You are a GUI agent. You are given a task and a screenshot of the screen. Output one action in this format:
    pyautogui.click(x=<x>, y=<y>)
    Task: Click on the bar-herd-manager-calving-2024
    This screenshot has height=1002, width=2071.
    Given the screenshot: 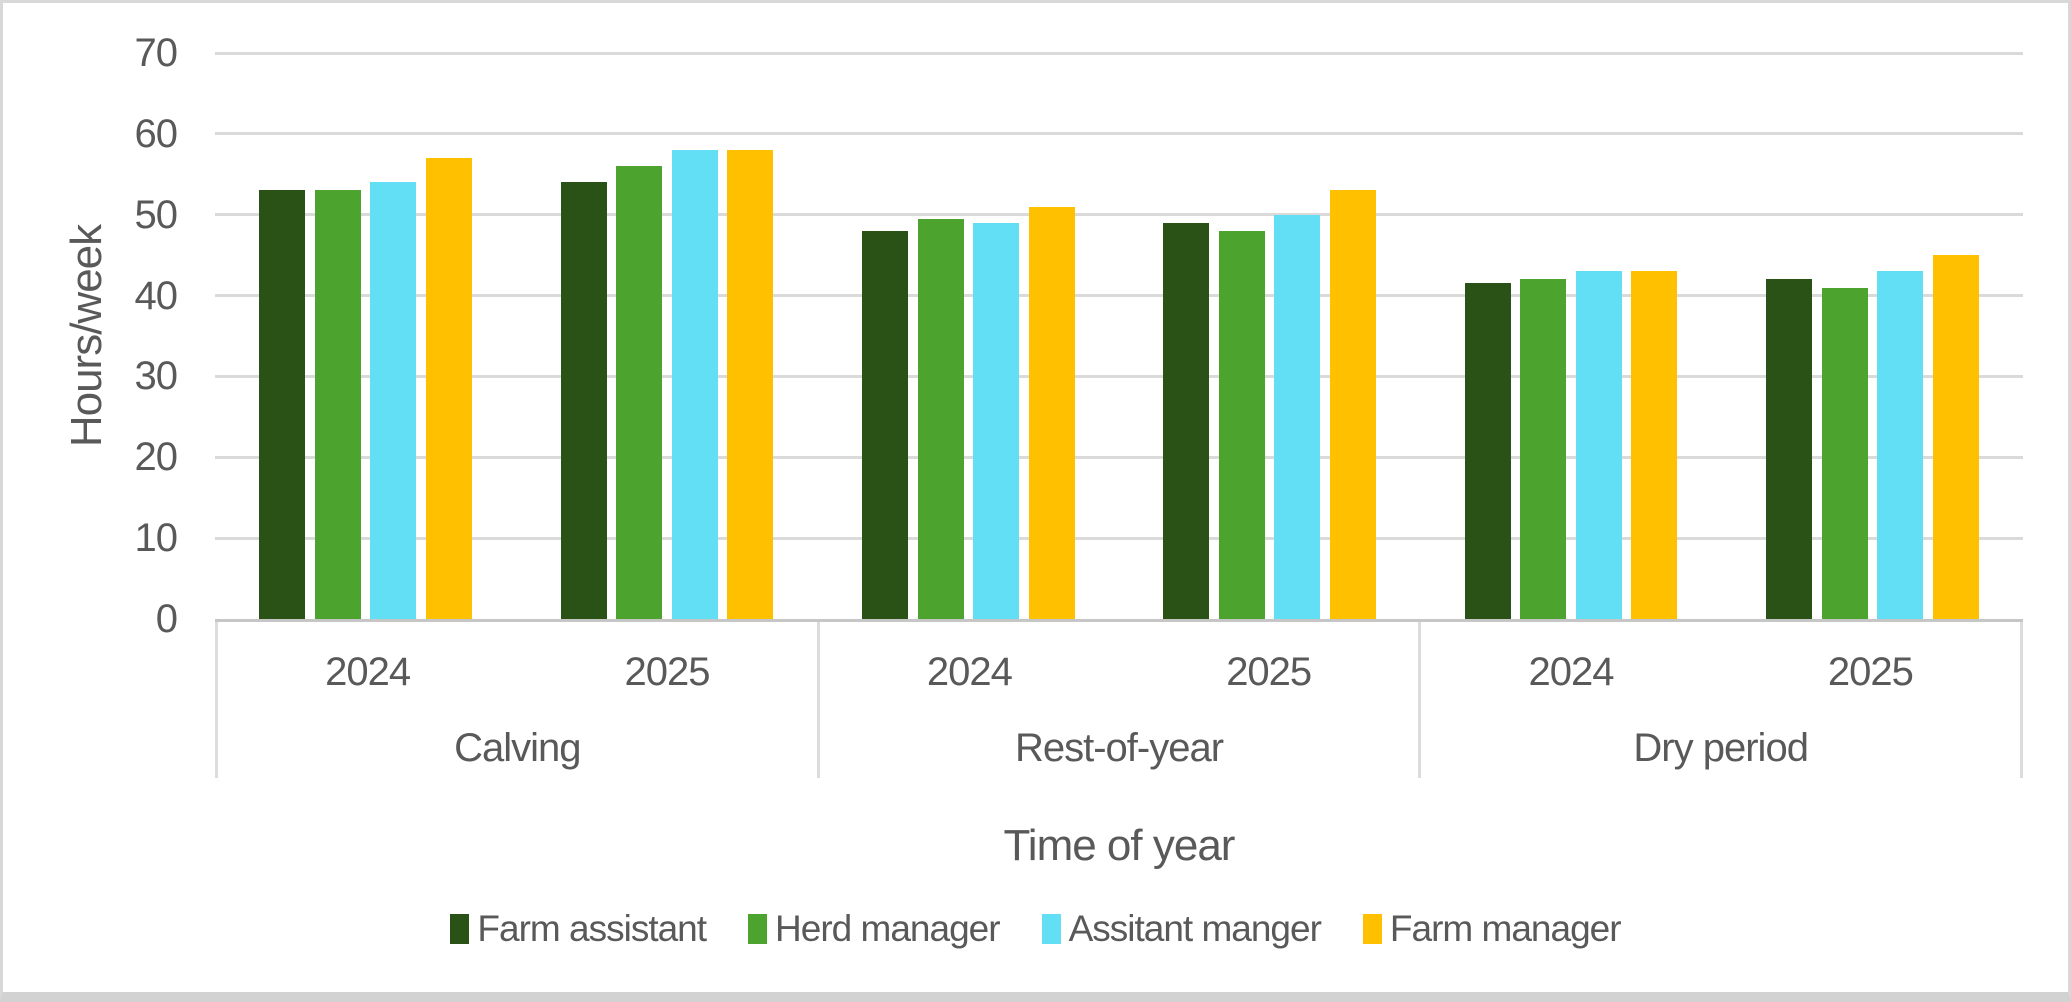 What is the action you would take?
    pyautogui.click(x=337, y=404)
    